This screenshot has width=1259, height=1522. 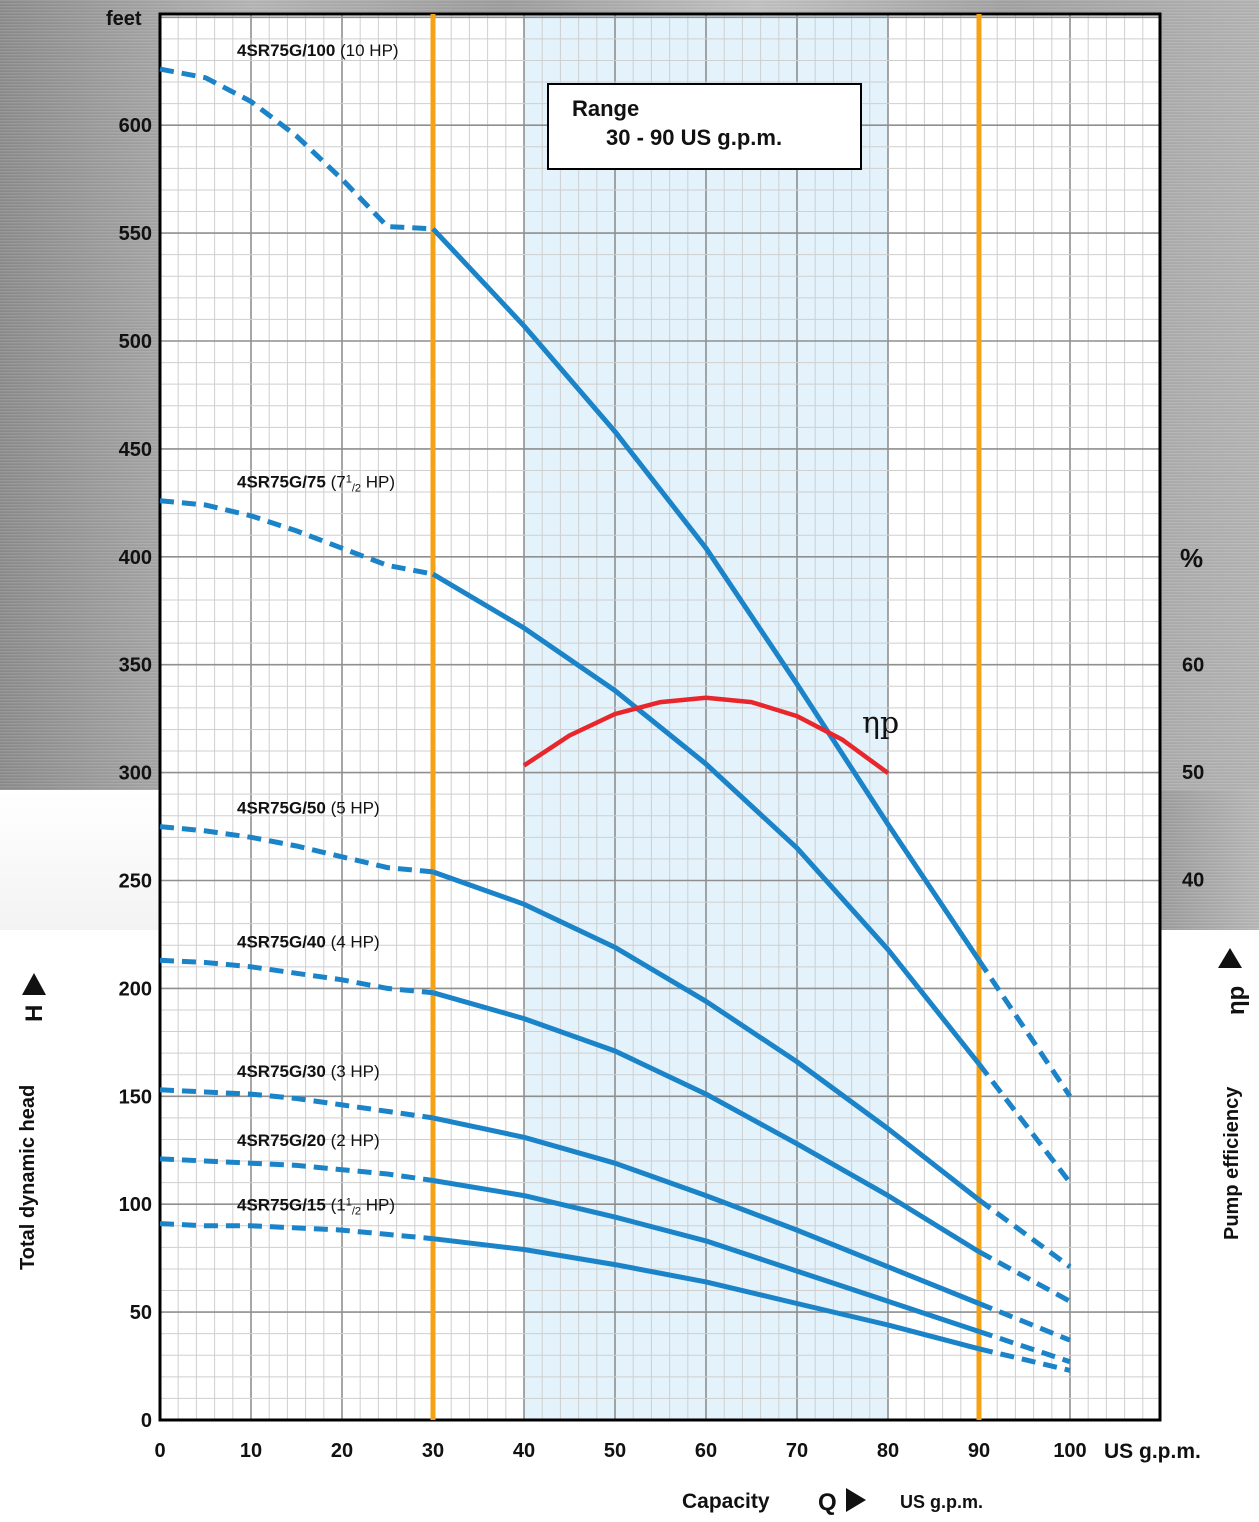 What do you see at coordinates (135, 1205) in the screenshot?
I see `y-tick-label: 100` at bounding box center [135, 1205].